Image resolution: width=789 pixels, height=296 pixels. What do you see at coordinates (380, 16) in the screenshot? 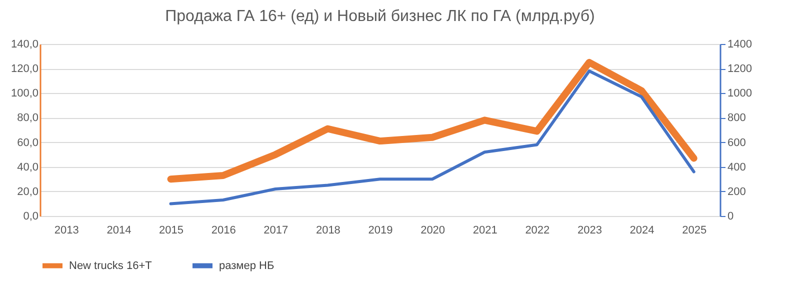
I see `chart-title: Продажа ГА 16+ (ед) и Новый бизнес ЛК по ГА (млрд.руб)` at bounding box center [380, 16].